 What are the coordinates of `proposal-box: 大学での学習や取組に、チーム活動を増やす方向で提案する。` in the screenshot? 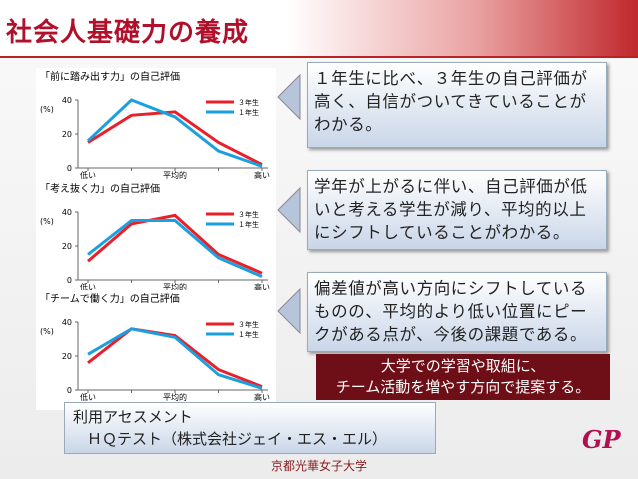 It's located at (463, 377).